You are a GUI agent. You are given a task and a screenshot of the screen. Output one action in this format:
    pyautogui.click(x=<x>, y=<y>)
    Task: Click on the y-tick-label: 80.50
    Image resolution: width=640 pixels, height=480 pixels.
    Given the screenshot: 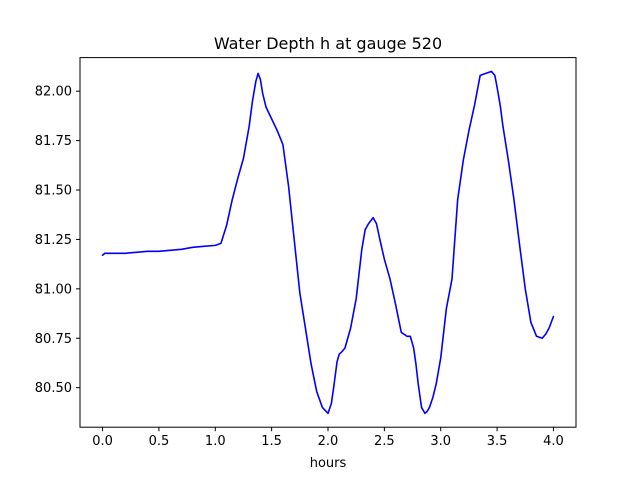 What is the action you would take?
    pyautogui.click(x=53, y=388)
    